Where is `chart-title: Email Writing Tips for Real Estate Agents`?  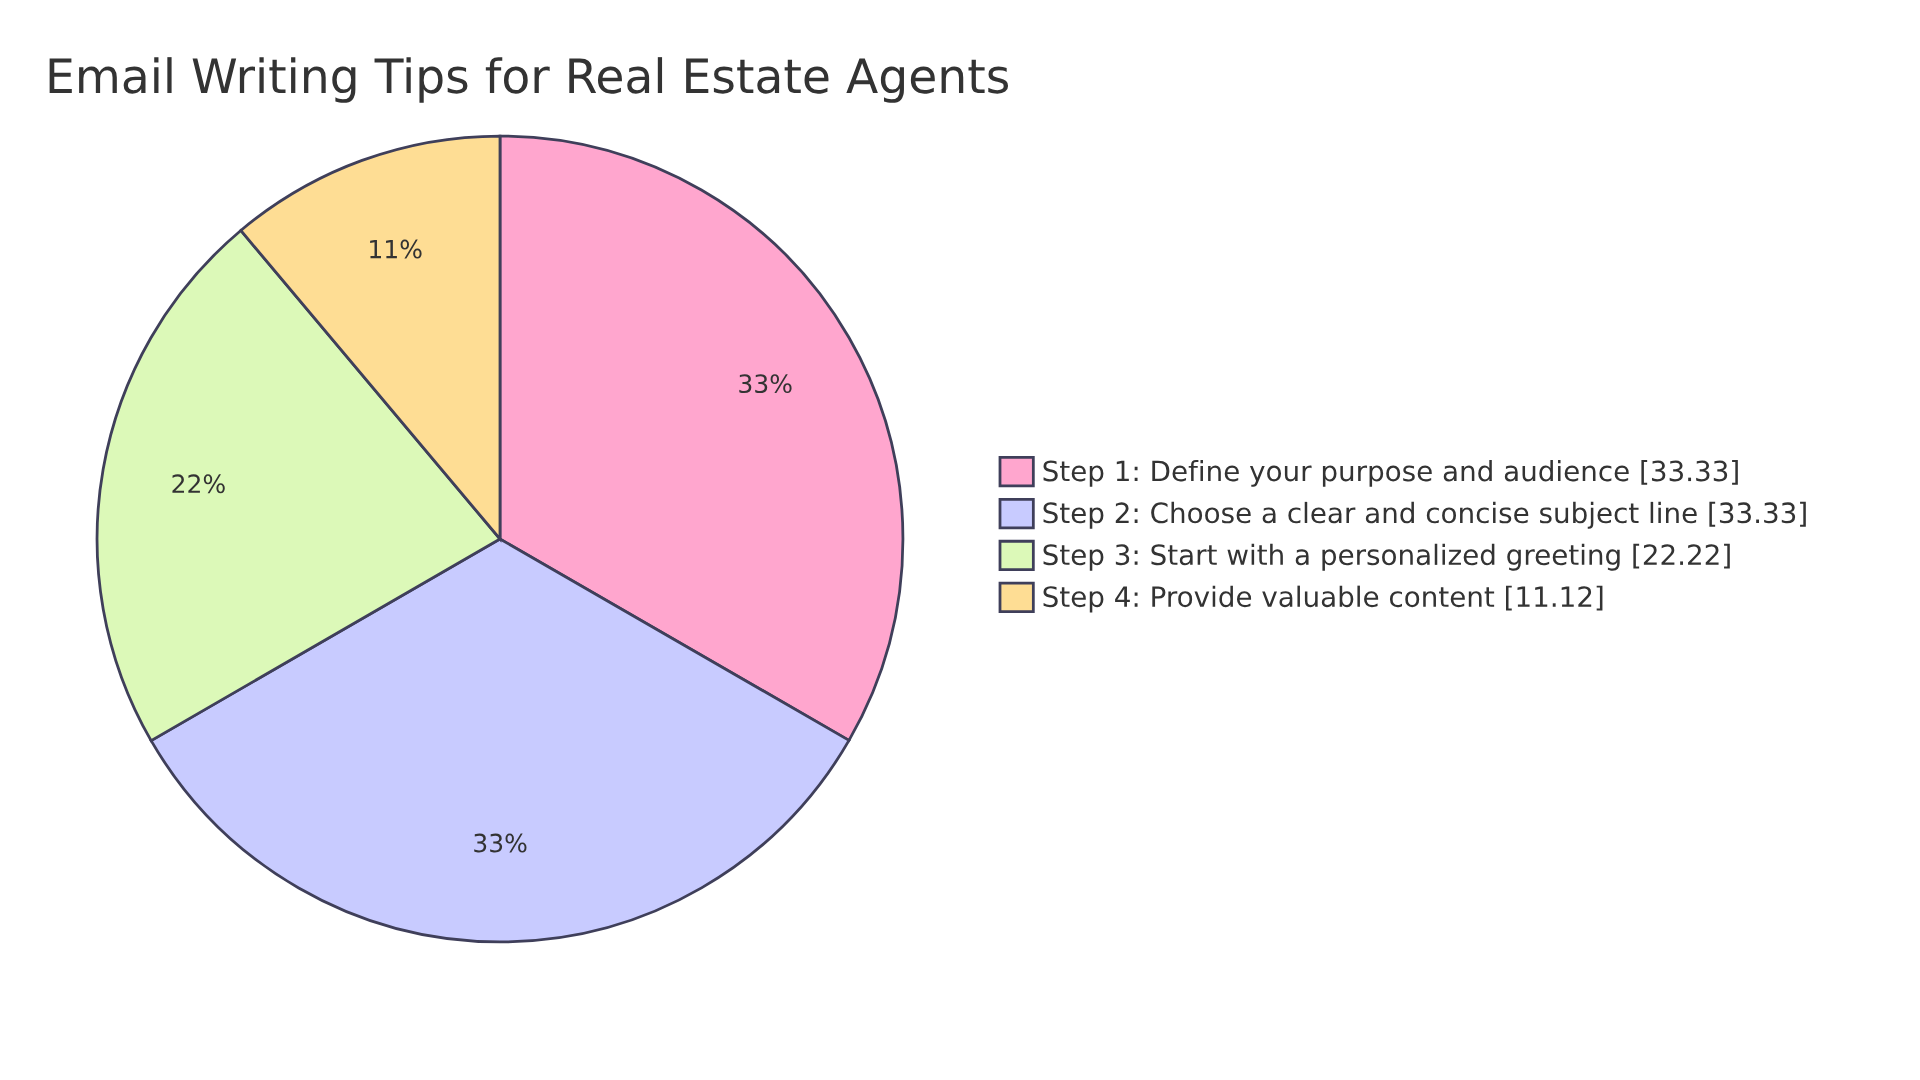 chart-title: Email Writing Tips for Real Estate Agents is located at coordinates (529, 80).